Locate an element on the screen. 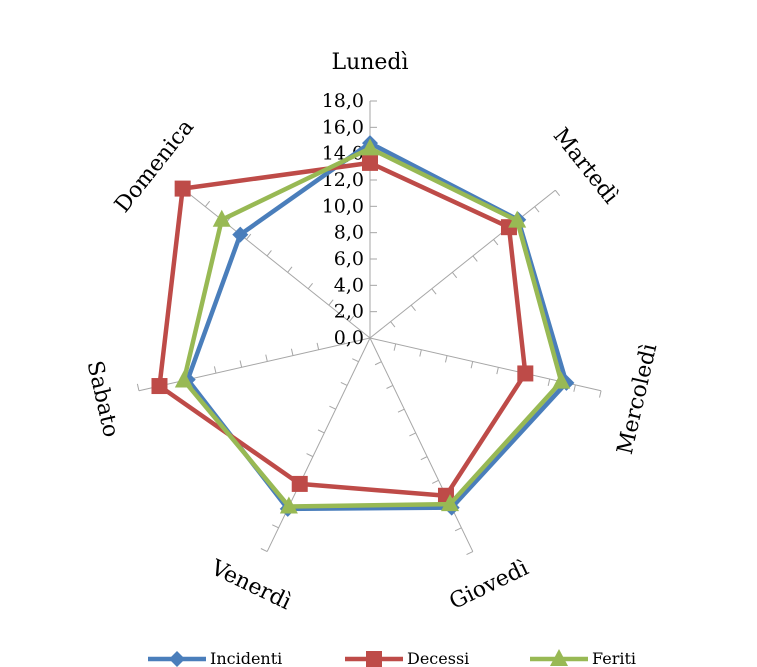  axis-sabato is located at coordinates (254, 364).